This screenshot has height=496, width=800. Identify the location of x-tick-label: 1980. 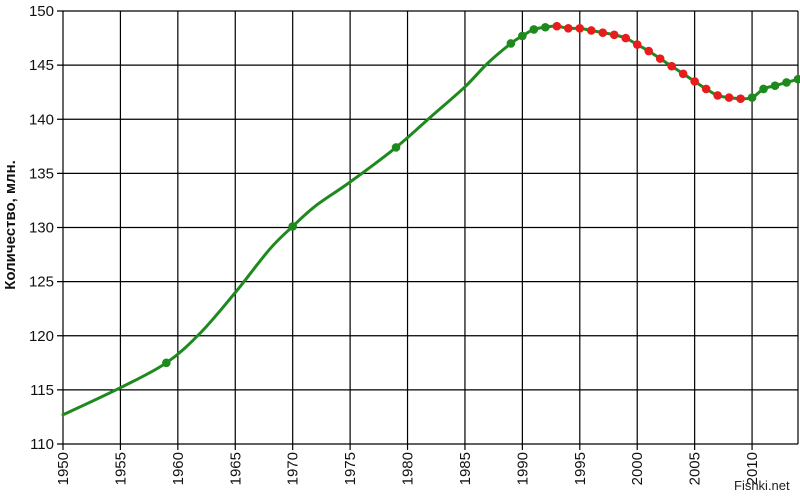
(408, 468).